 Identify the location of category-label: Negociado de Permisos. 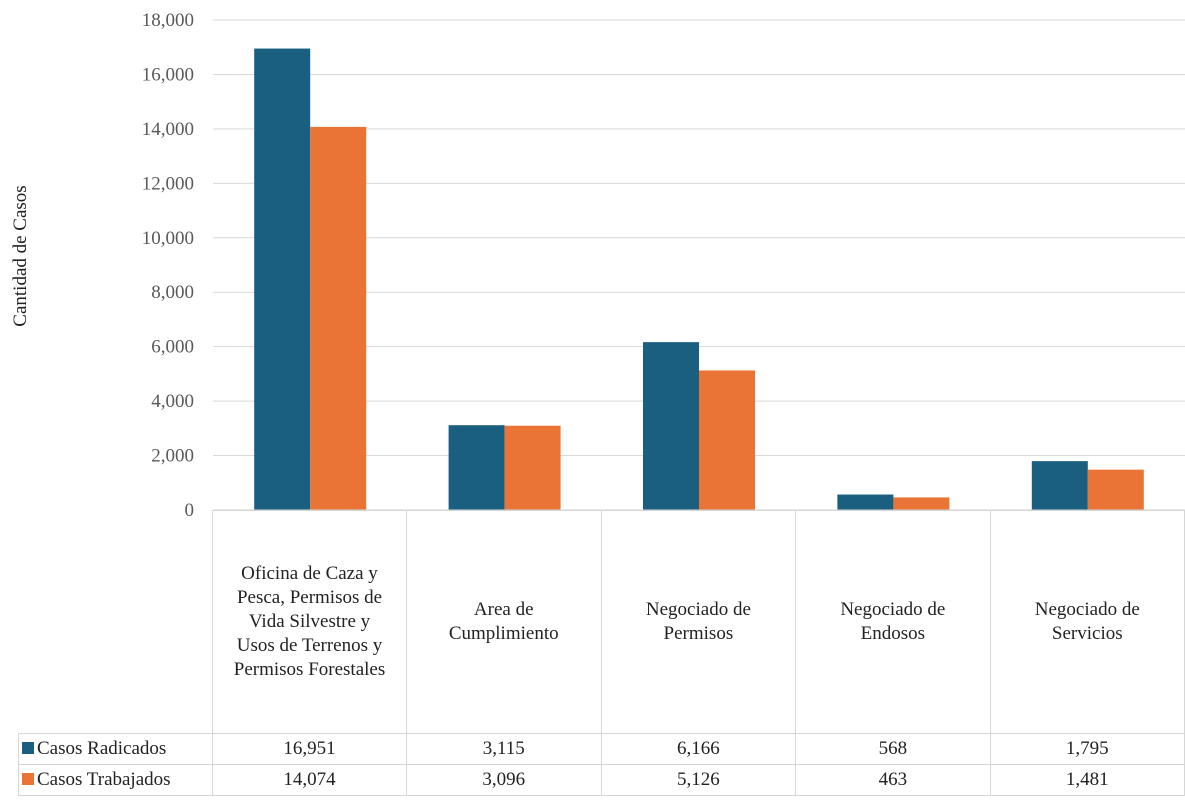
(698, 622).